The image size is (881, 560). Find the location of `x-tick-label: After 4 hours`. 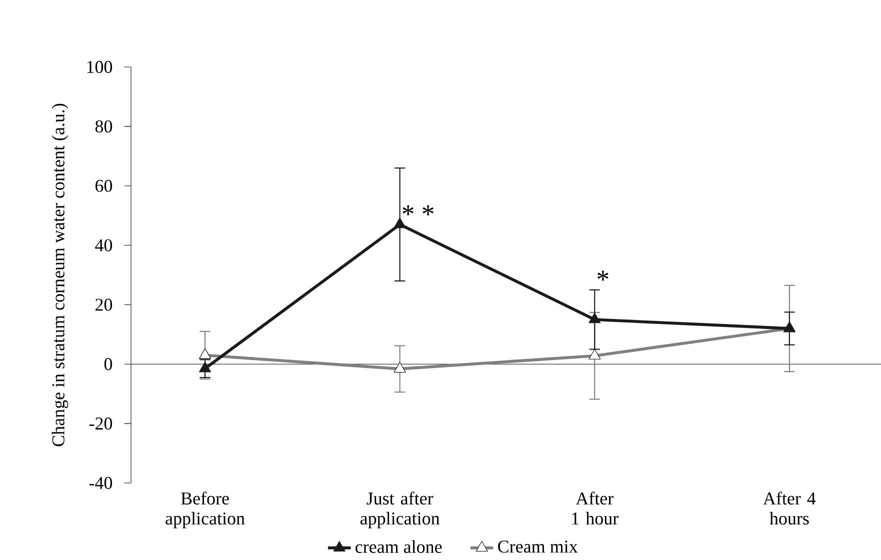

x-tick-label: After 4 hours is located at coordinates (789, 508).